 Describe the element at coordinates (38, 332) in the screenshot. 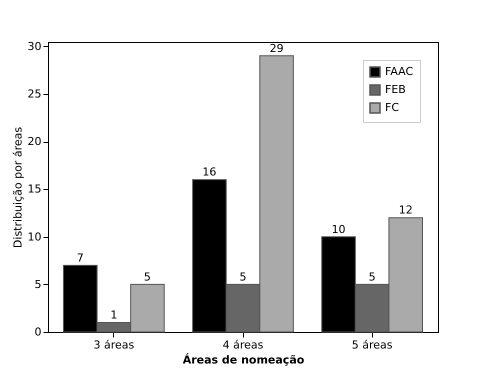

I see `y-tick-label: 0` at that location.